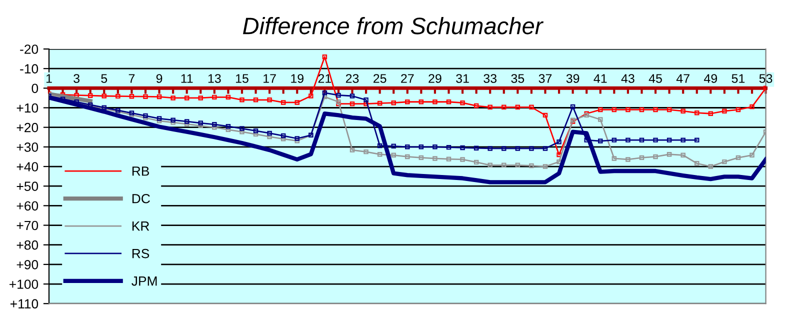  What do you see at coordinates (35, 89) in the screenshot?
I see `y-tick-label: 0` at bounding box center [35, 89].